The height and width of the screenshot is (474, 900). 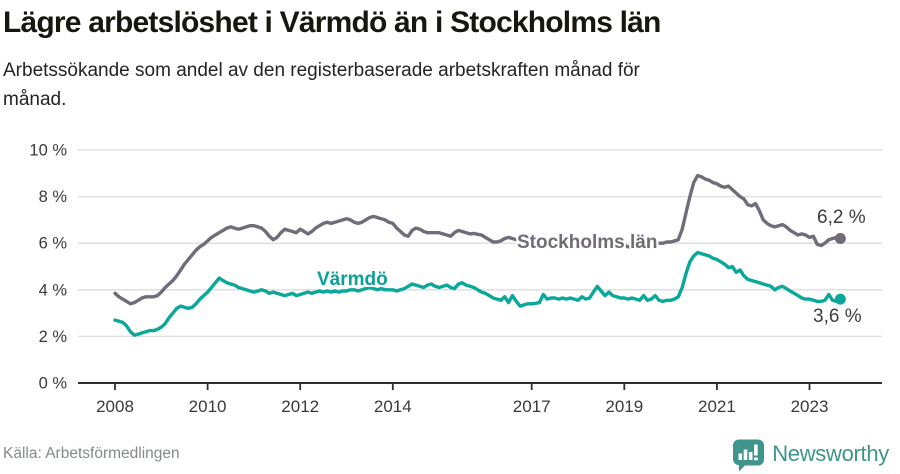 I want to click on y-tick-label: 10 %, so click(x=48, y=151).